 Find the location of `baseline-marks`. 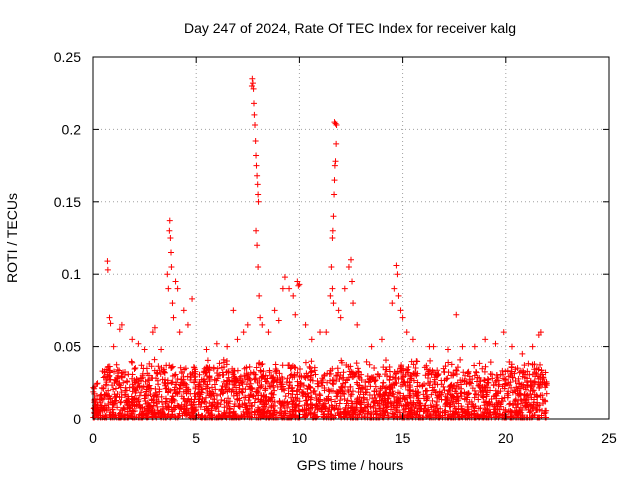

baseline-marks is located at coordinates (320, 388).